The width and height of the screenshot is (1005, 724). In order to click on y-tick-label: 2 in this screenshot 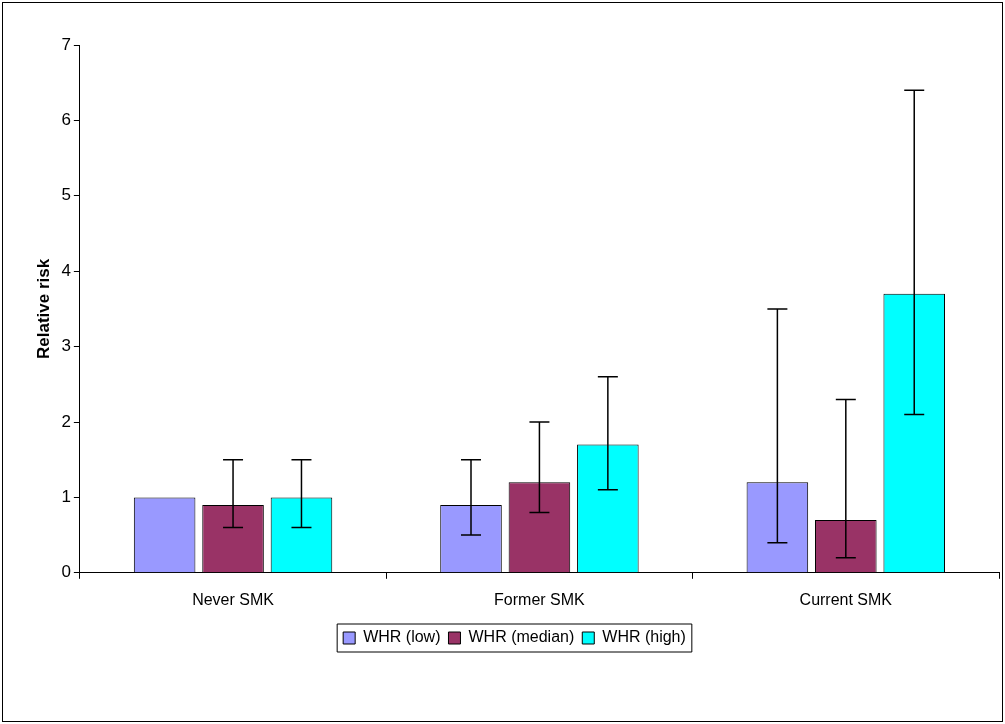, I will do `click(66, 421)`.